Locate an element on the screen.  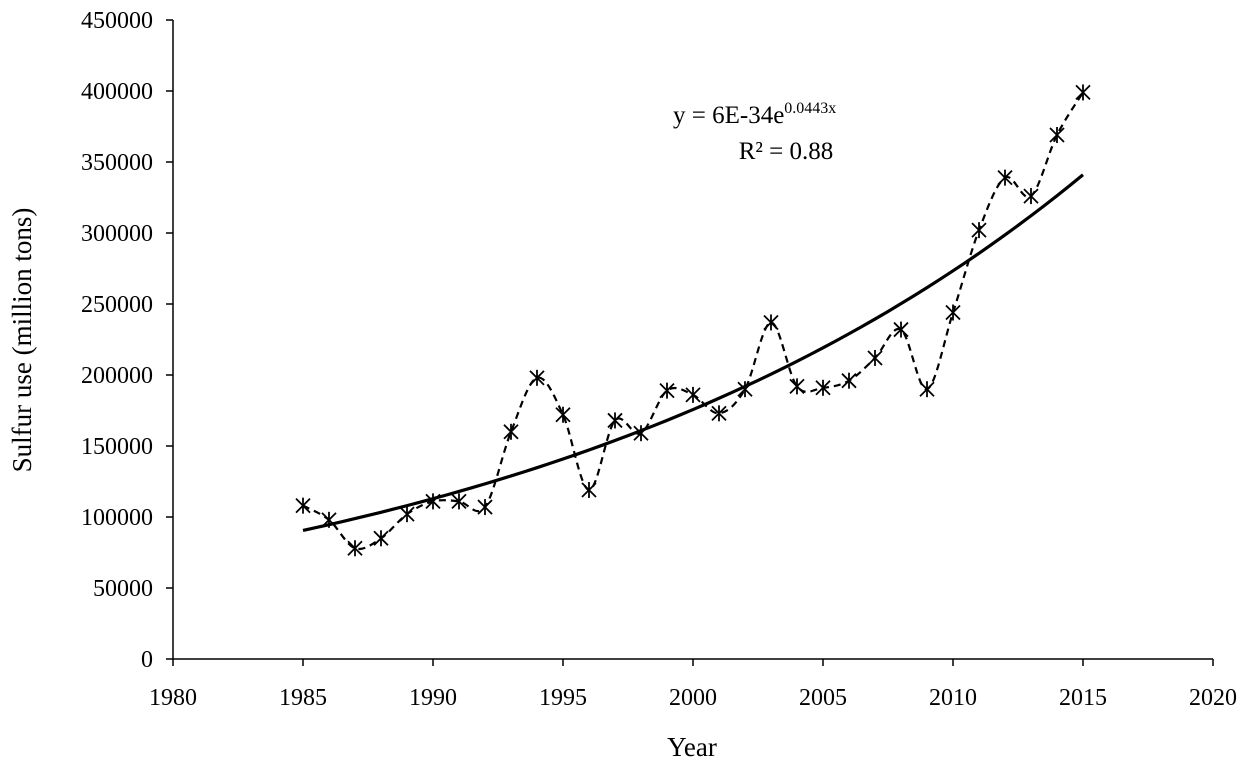
equation-exponent: 0.0443x is located at coordinates (810, 108).